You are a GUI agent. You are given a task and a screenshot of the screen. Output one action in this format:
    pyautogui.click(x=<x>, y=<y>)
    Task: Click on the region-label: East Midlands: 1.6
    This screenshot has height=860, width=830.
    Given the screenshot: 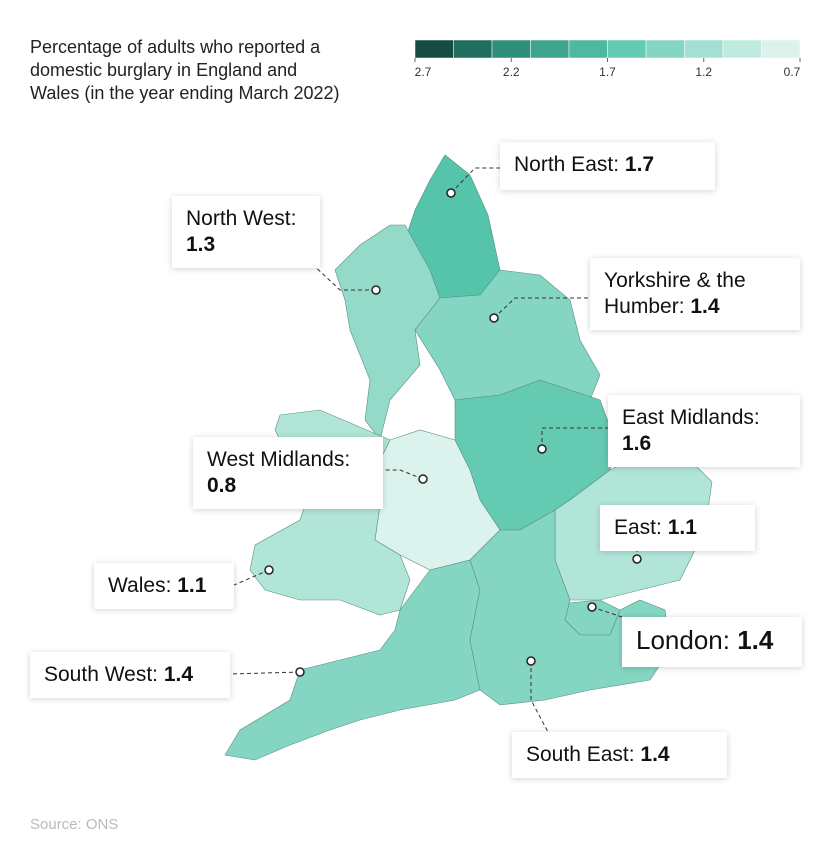 What is the action you would take?
    pyautogui.click(x=704, y=431)
    